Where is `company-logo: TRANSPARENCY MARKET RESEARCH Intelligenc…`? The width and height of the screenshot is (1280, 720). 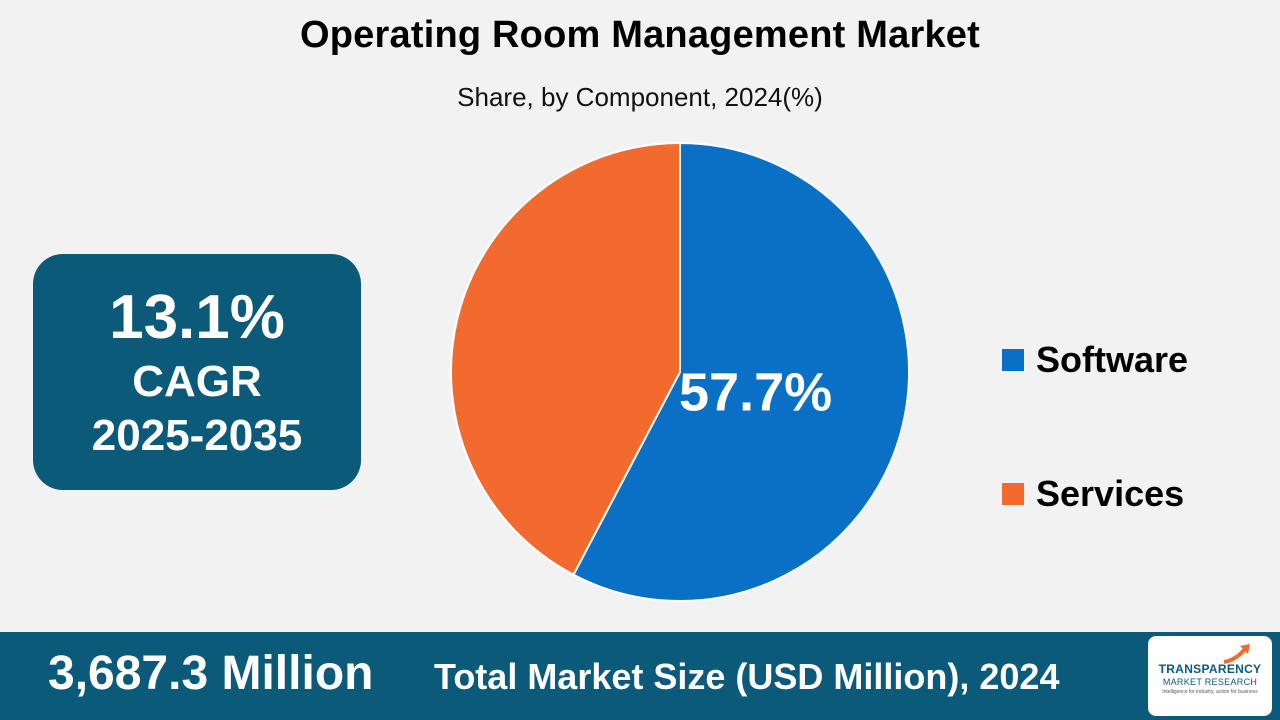
company-logo: TRANSPARENCY MARKET RESEARCH Intelligenc… is located at coordinates (1210, 676).